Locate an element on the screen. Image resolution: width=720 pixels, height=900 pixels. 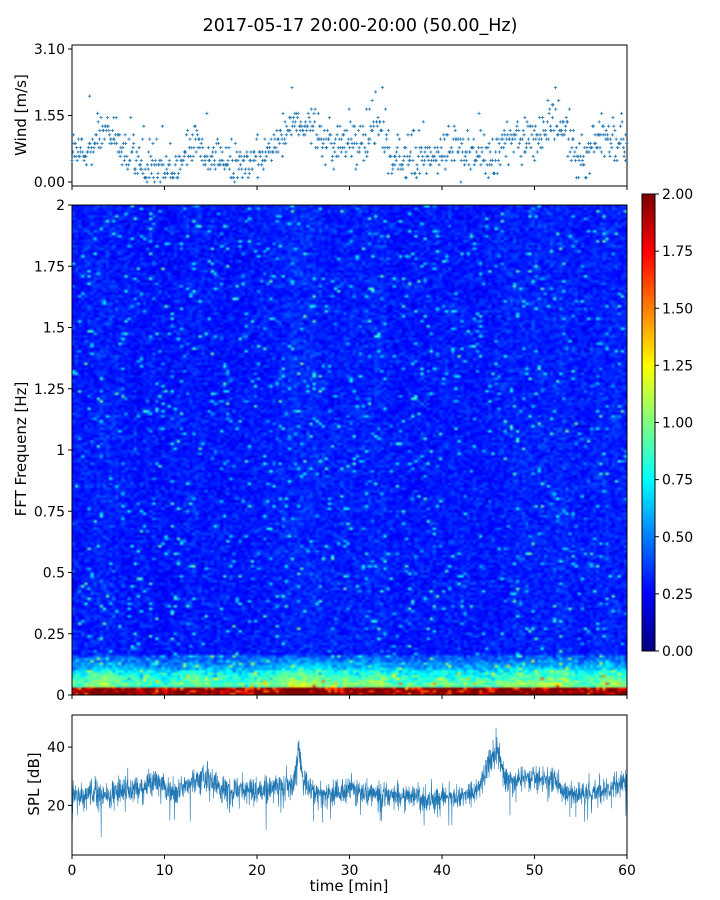
wind-y-axis-label: Wind [m/s] is located at coordinates (21, 115).